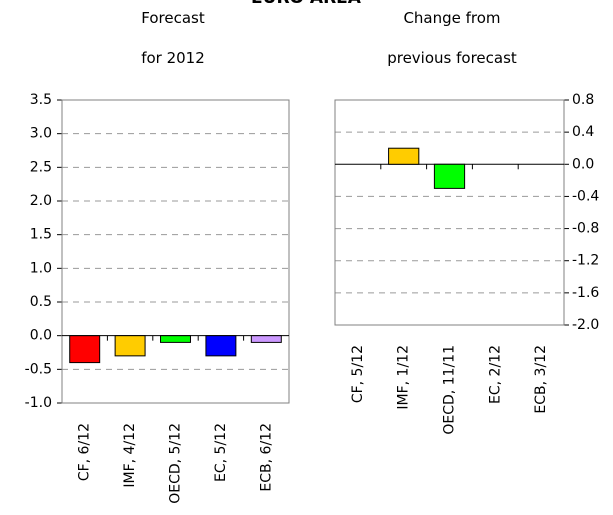  What do you see at coordinates (41, 167) in the screenshot?
I see `y-tick-label: 2.5` at bounding box center [41, 167].